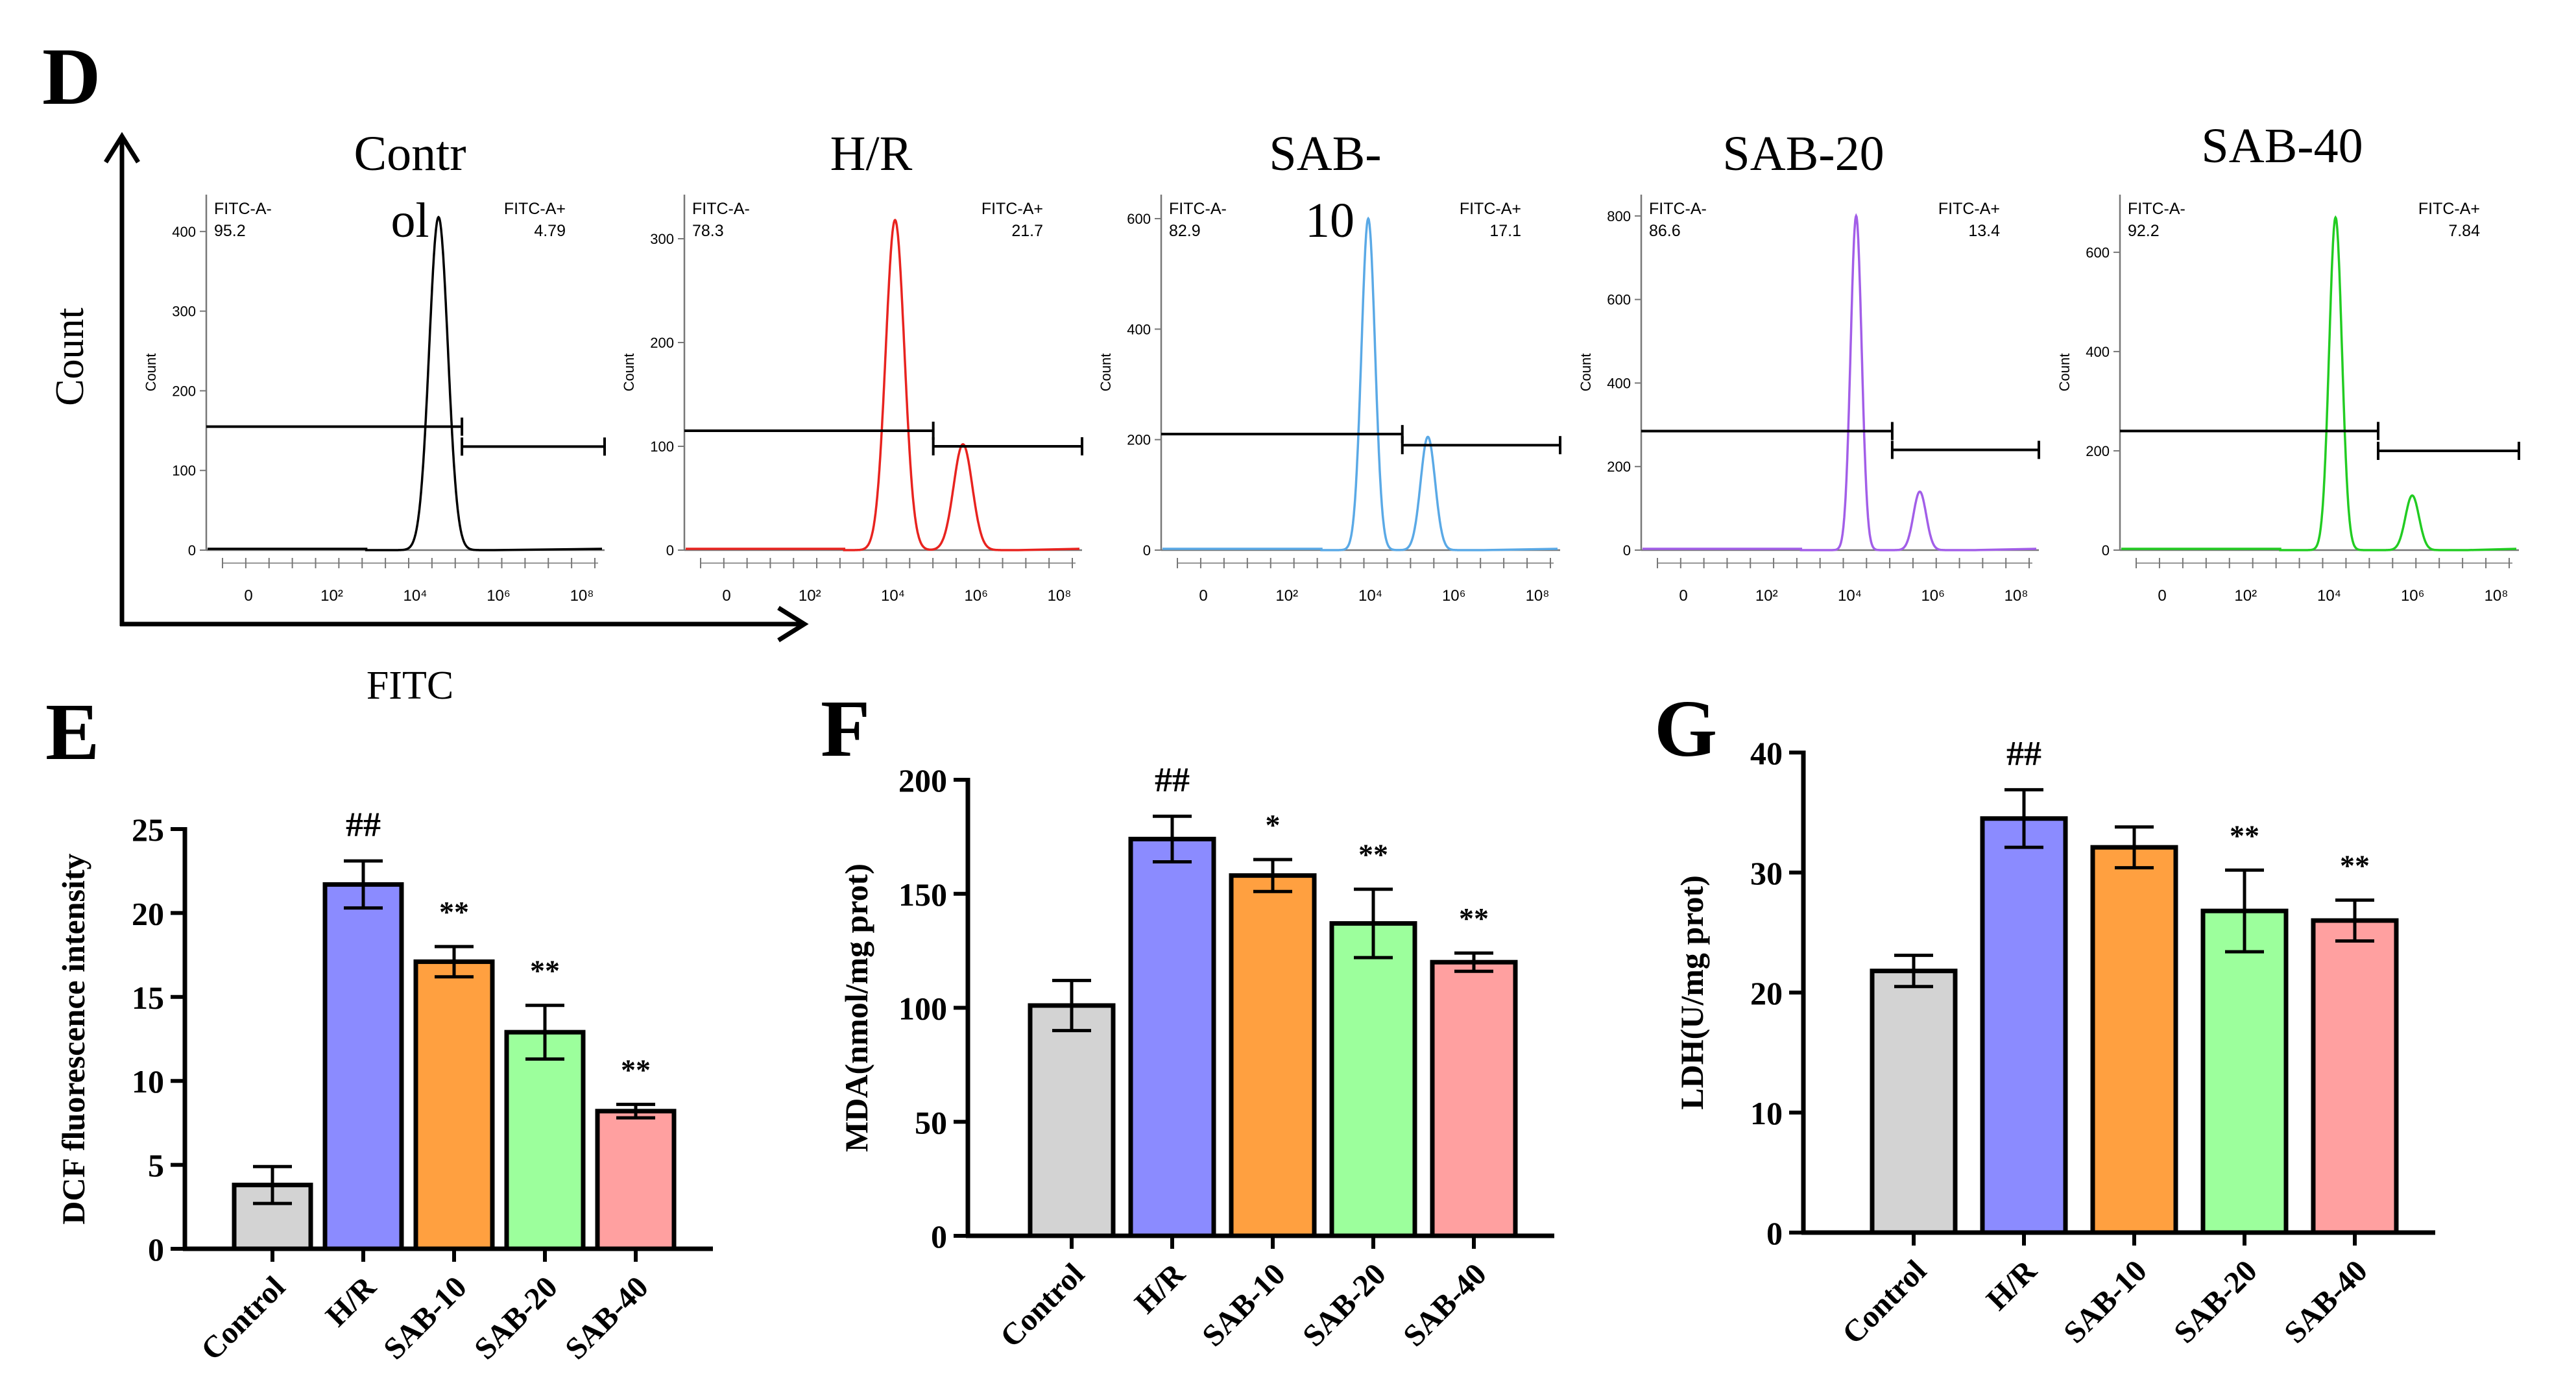 This screenshot has height=1398, width=2576. I want to click on bar-y-label: LDH(U/mg prot), so click(1692, 992).